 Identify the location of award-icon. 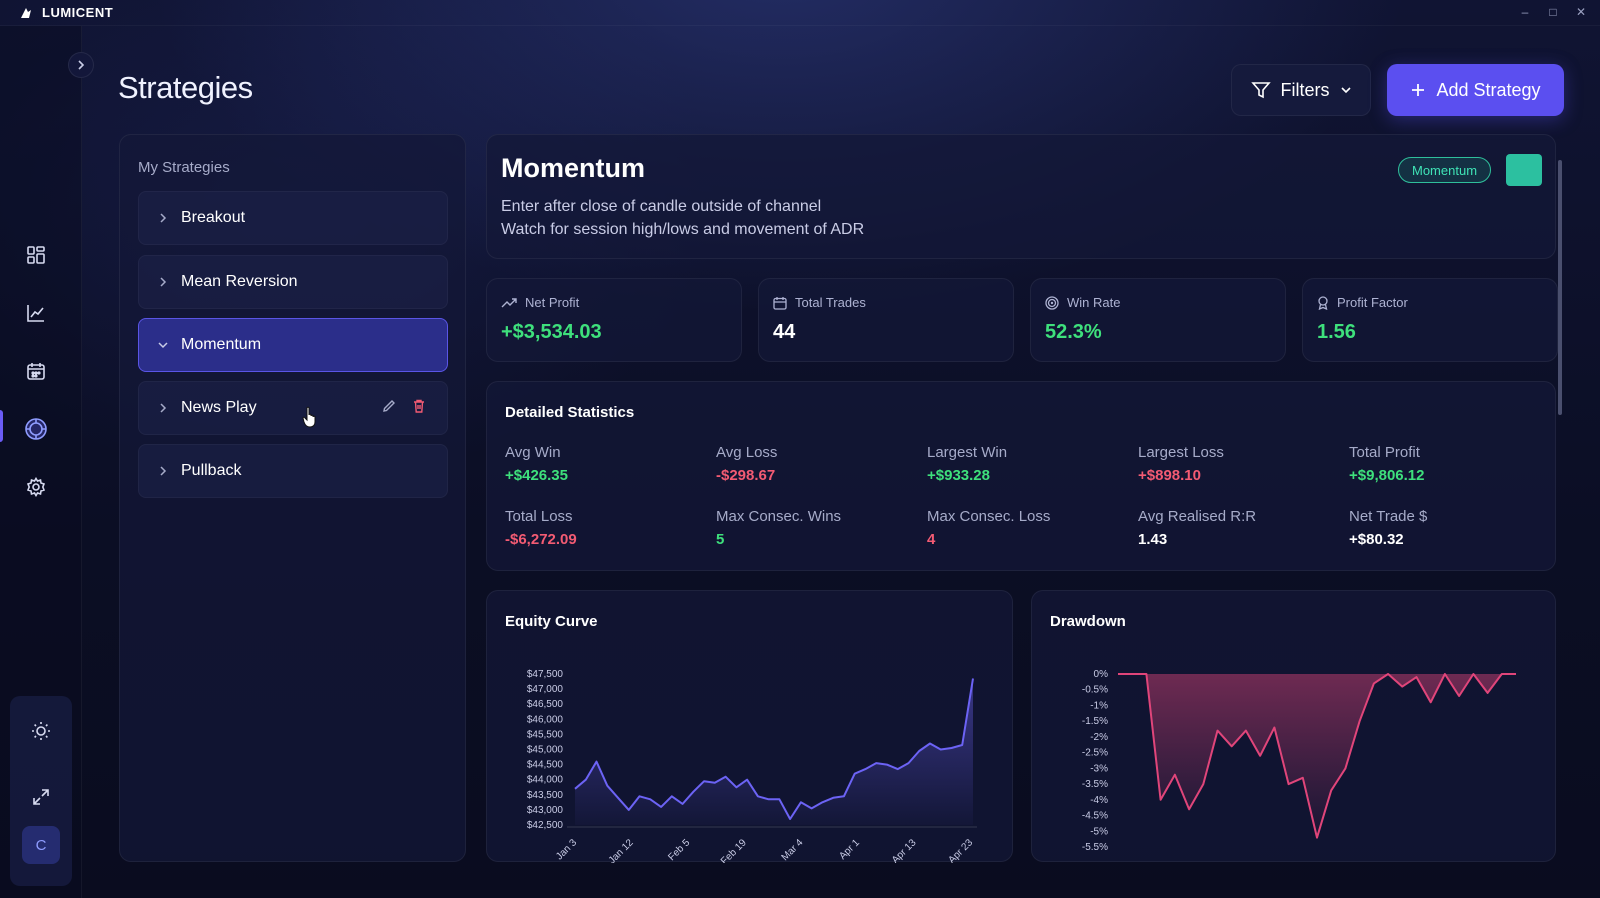
(1323, 302).